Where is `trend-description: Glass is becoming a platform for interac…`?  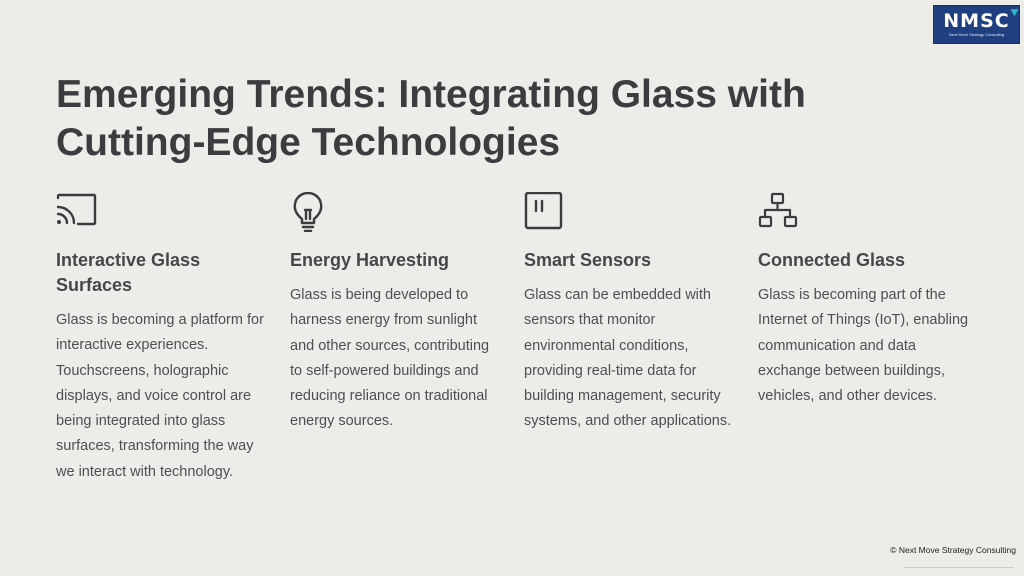 trend-description: Glass is becoming a platform for interac… is located at coordinates (160, 396).